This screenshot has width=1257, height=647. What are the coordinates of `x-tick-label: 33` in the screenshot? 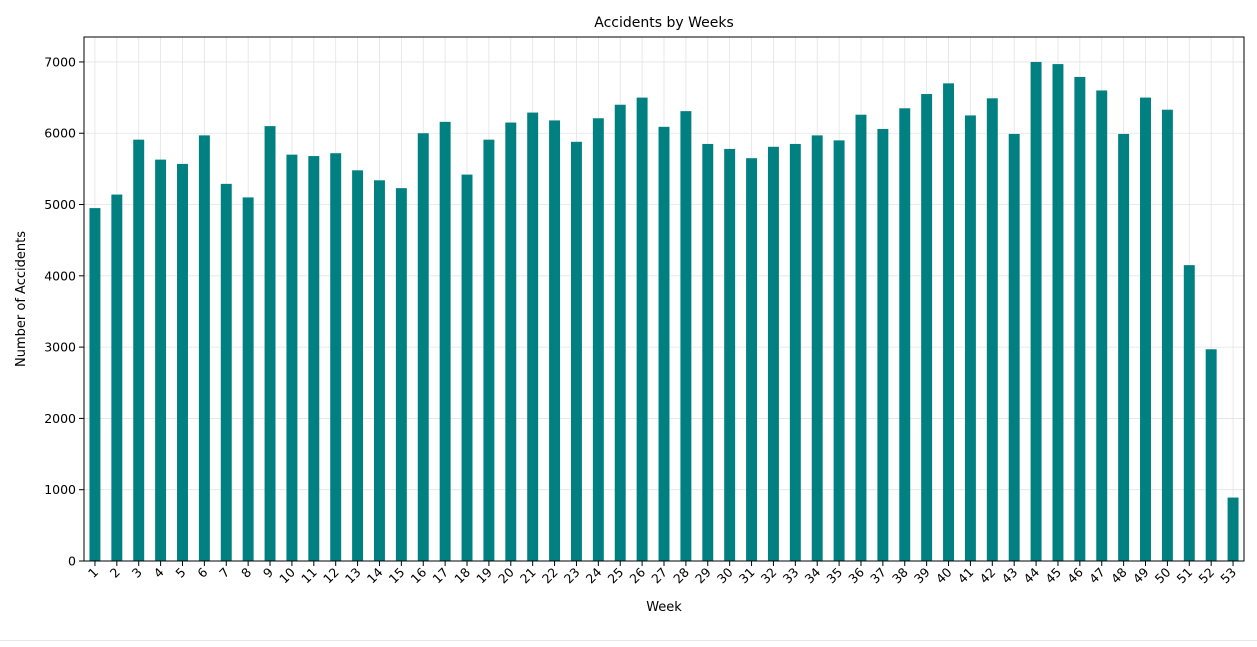 It's located at (791, 576).